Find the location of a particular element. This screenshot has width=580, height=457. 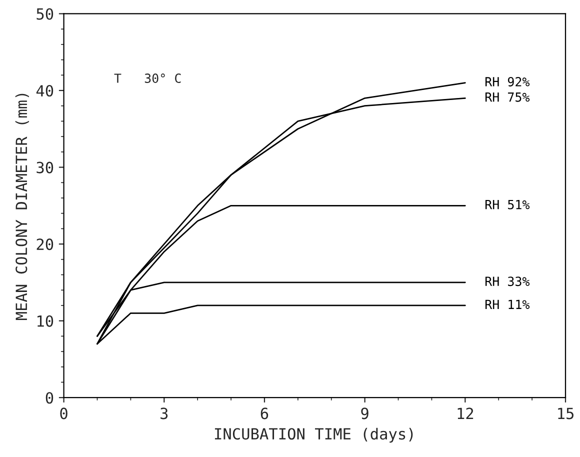

y-tick-label: 20 is located at coordinates (45, 244).